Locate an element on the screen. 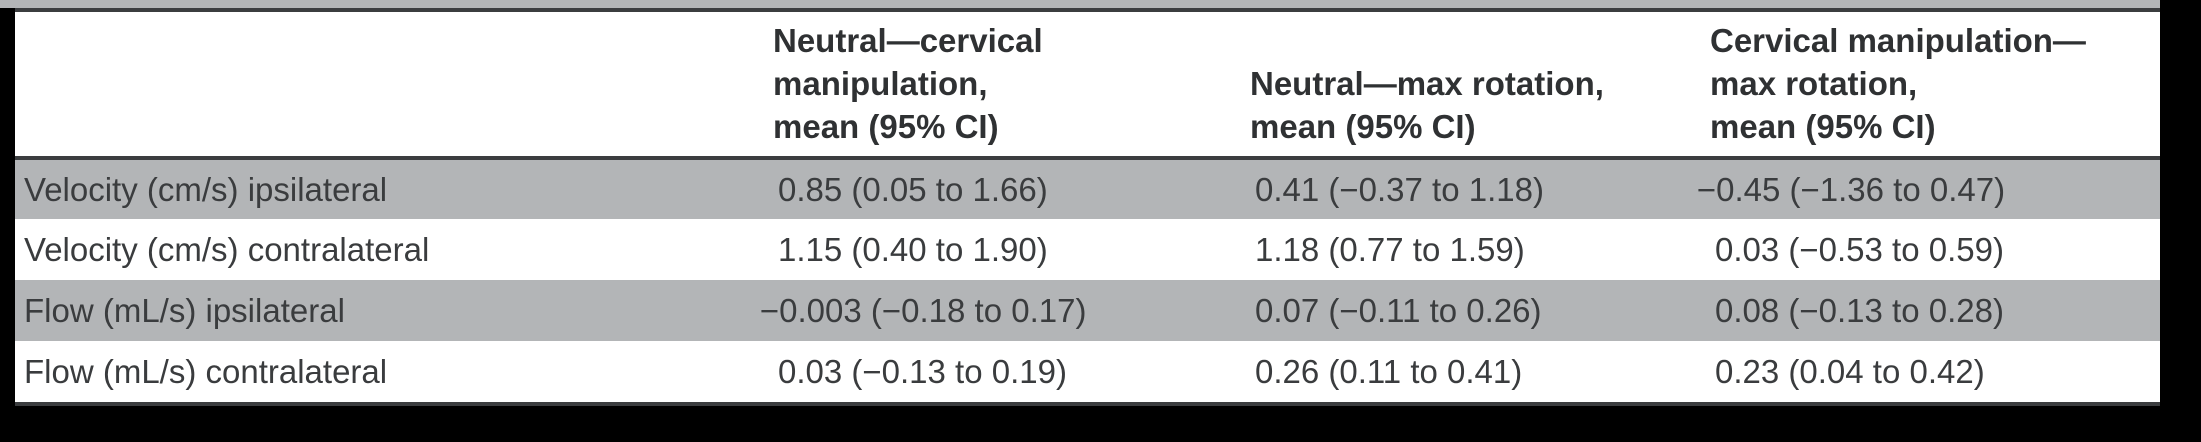  row-label: Flow (mL/s) contralateral is located at coordinates (389, 371).